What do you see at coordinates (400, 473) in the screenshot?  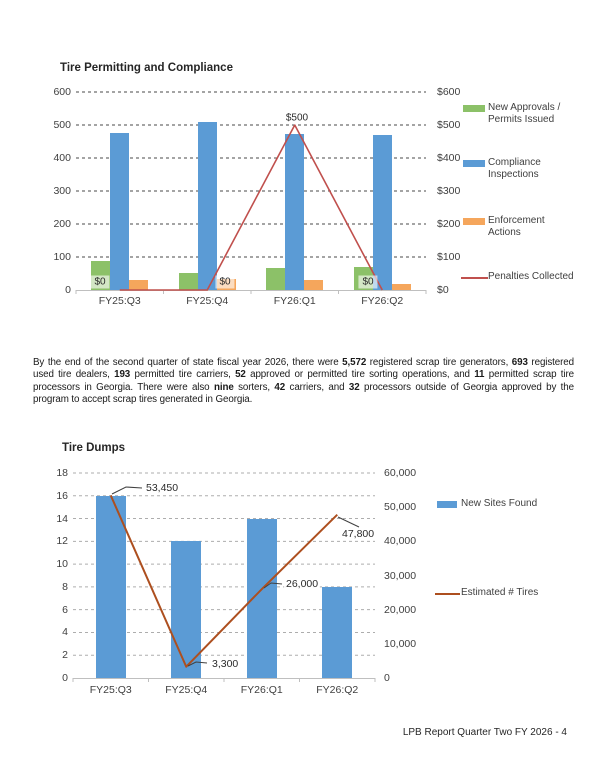 I see `right-axis-tick-label: 60,000` at bounding box center [400, 473].